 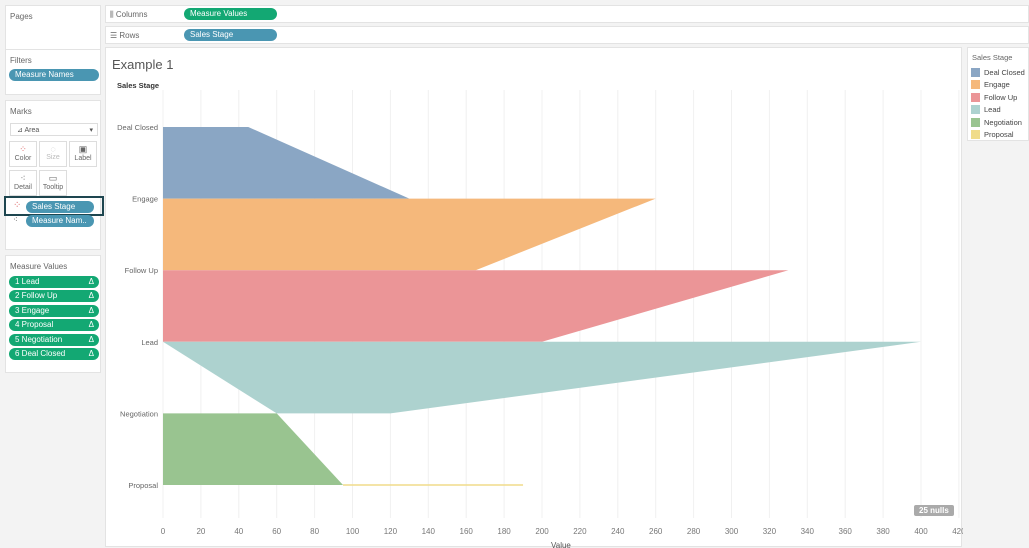 What do you see at coordinates (998, 97) in the screenshot?
I see `legend-item: Follow Up` at bounding box center [998, 97].